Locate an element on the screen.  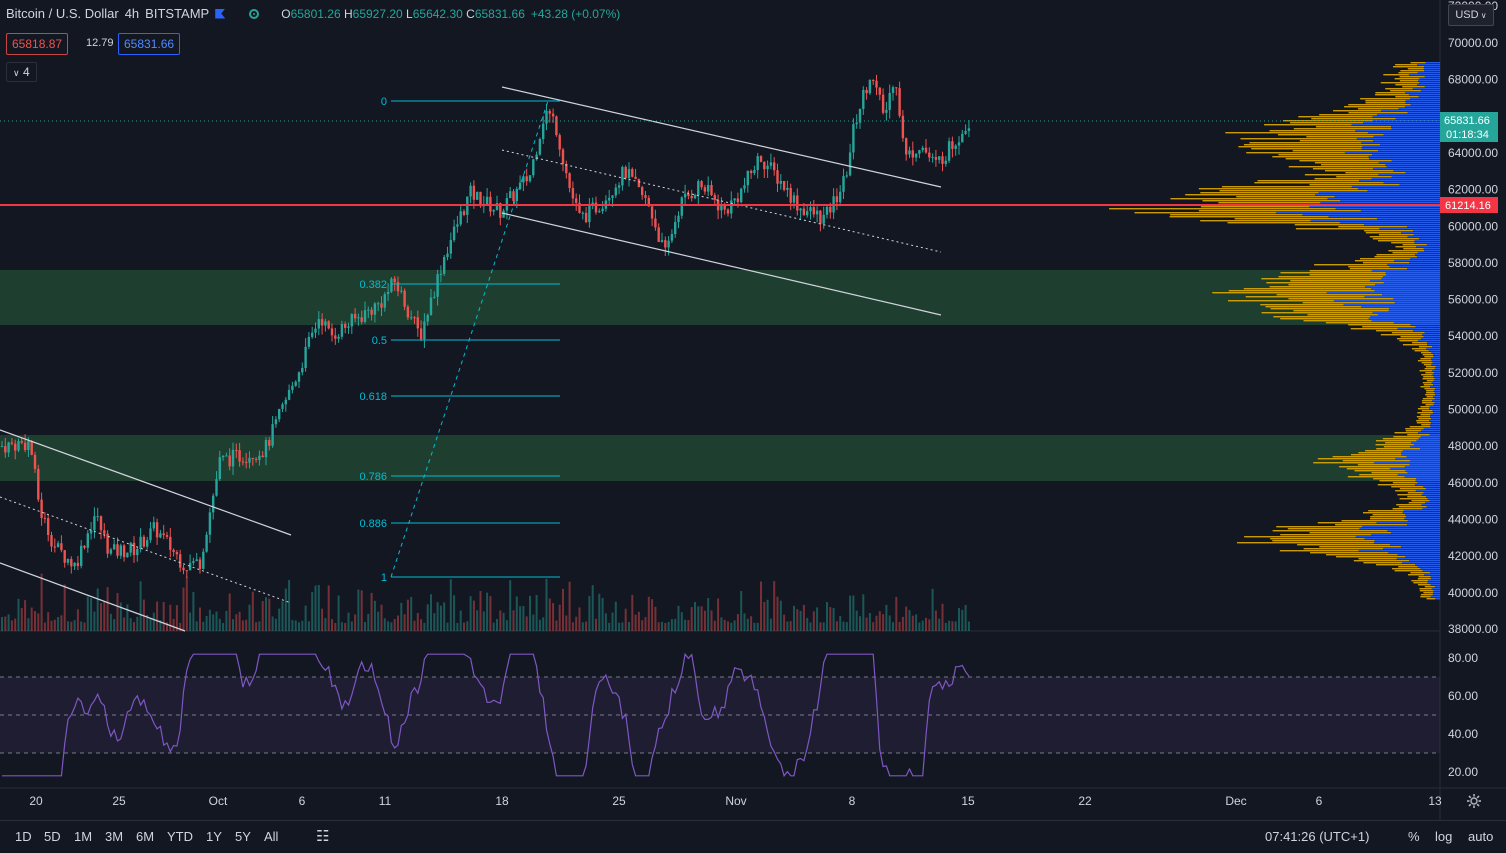
timeframe-1y: 1Y is located at coordinates (214, 836).